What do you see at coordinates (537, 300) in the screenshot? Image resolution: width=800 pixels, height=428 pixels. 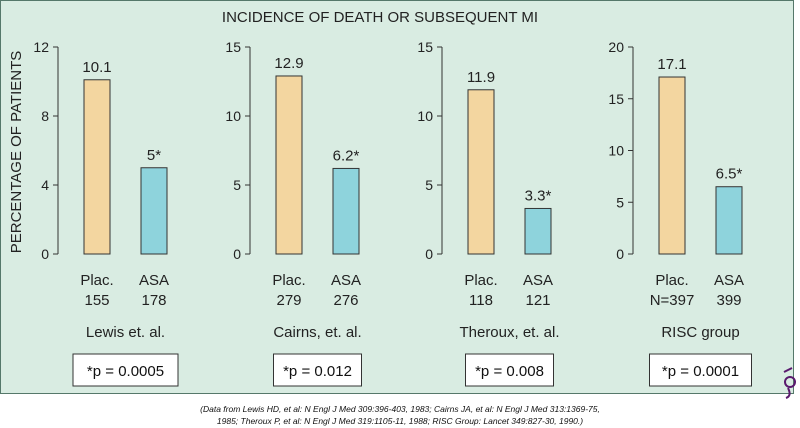 I see `x-n-label: 121` at bounding box center [537, 300].